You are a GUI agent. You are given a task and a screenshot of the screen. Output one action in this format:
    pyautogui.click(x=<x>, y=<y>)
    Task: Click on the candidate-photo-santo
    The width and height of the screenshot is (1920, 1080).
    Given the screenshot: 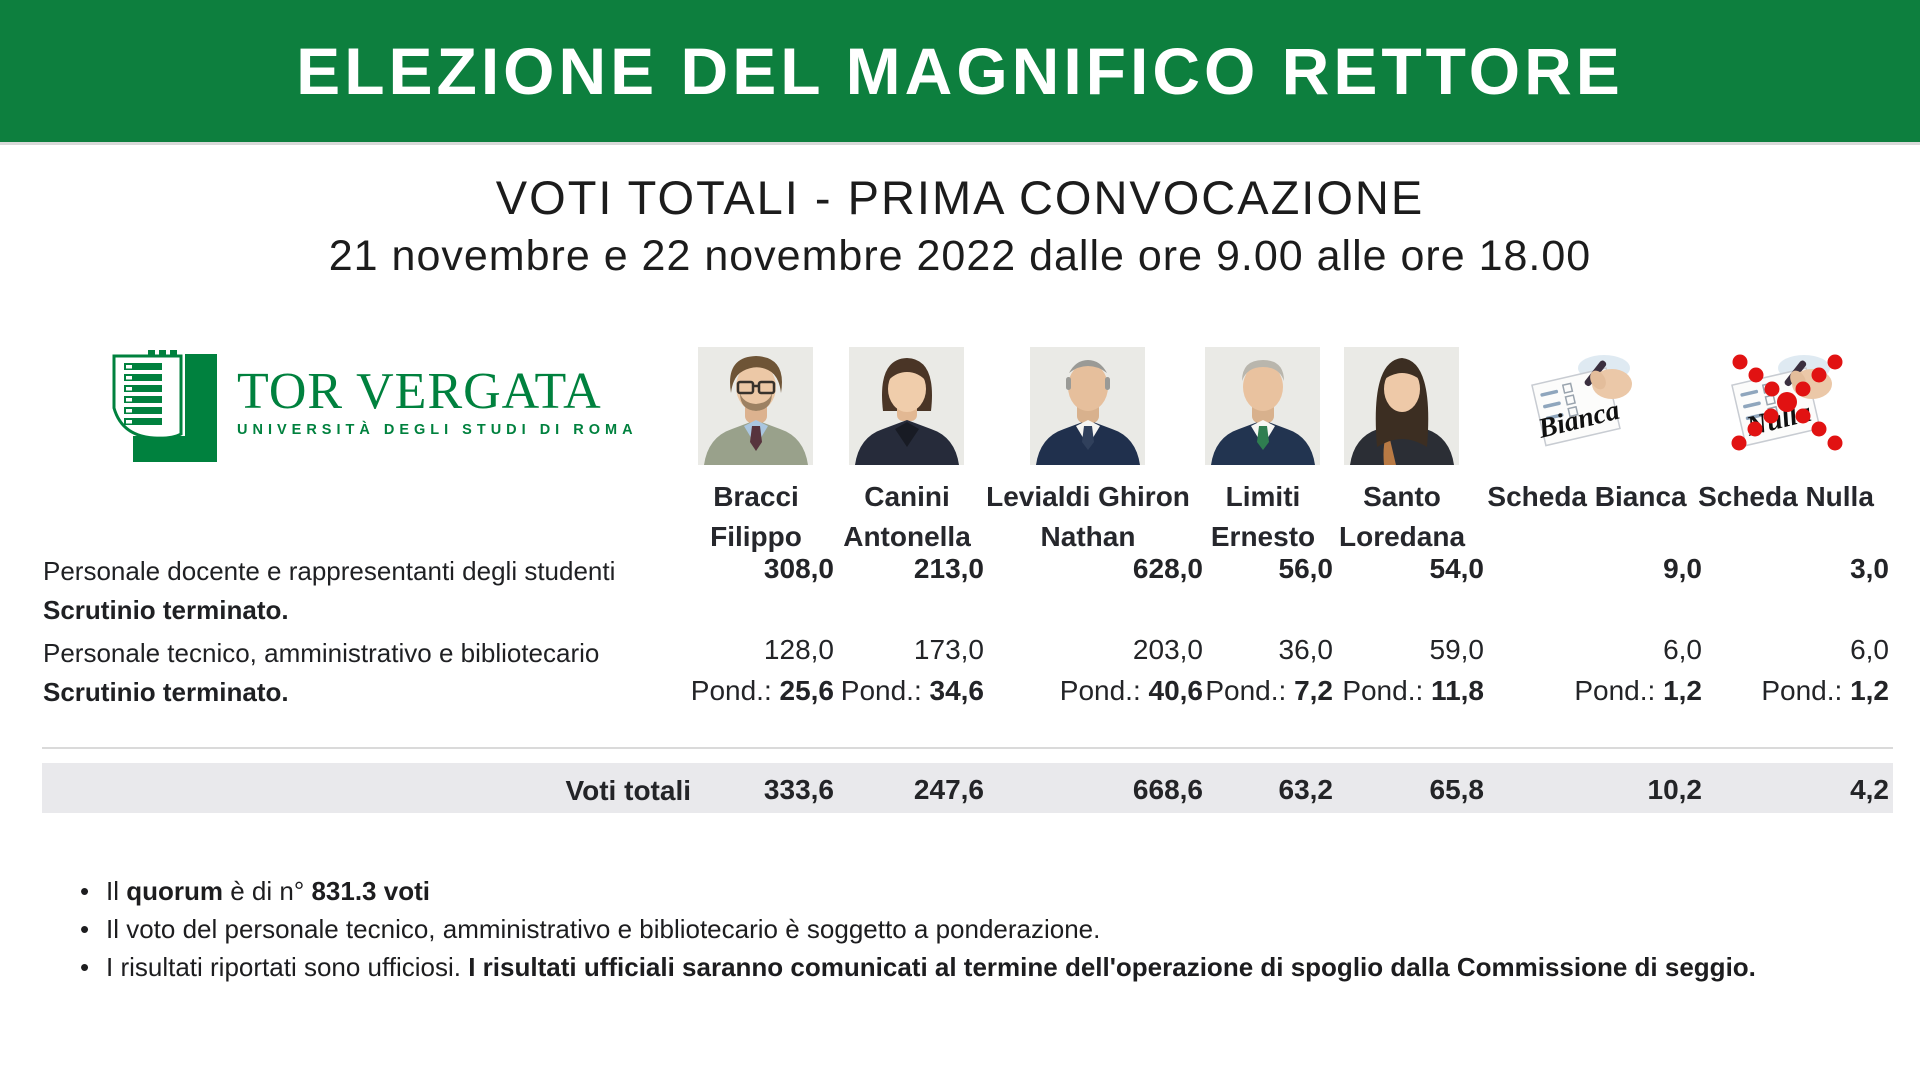 What is the action you would take?
    pyautogui.click(x=1401, y=406)
    